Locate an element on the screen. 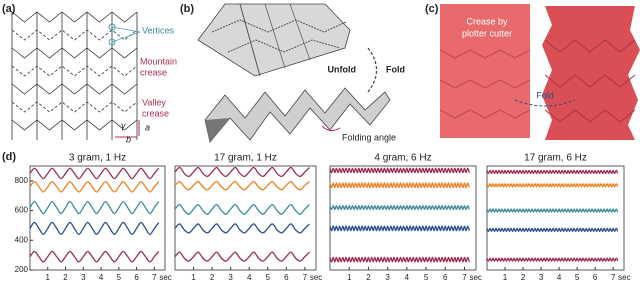 Image resolution: width=640 pixels, height=285 pixels. folded-sheet is located at coordinates (297, 115).